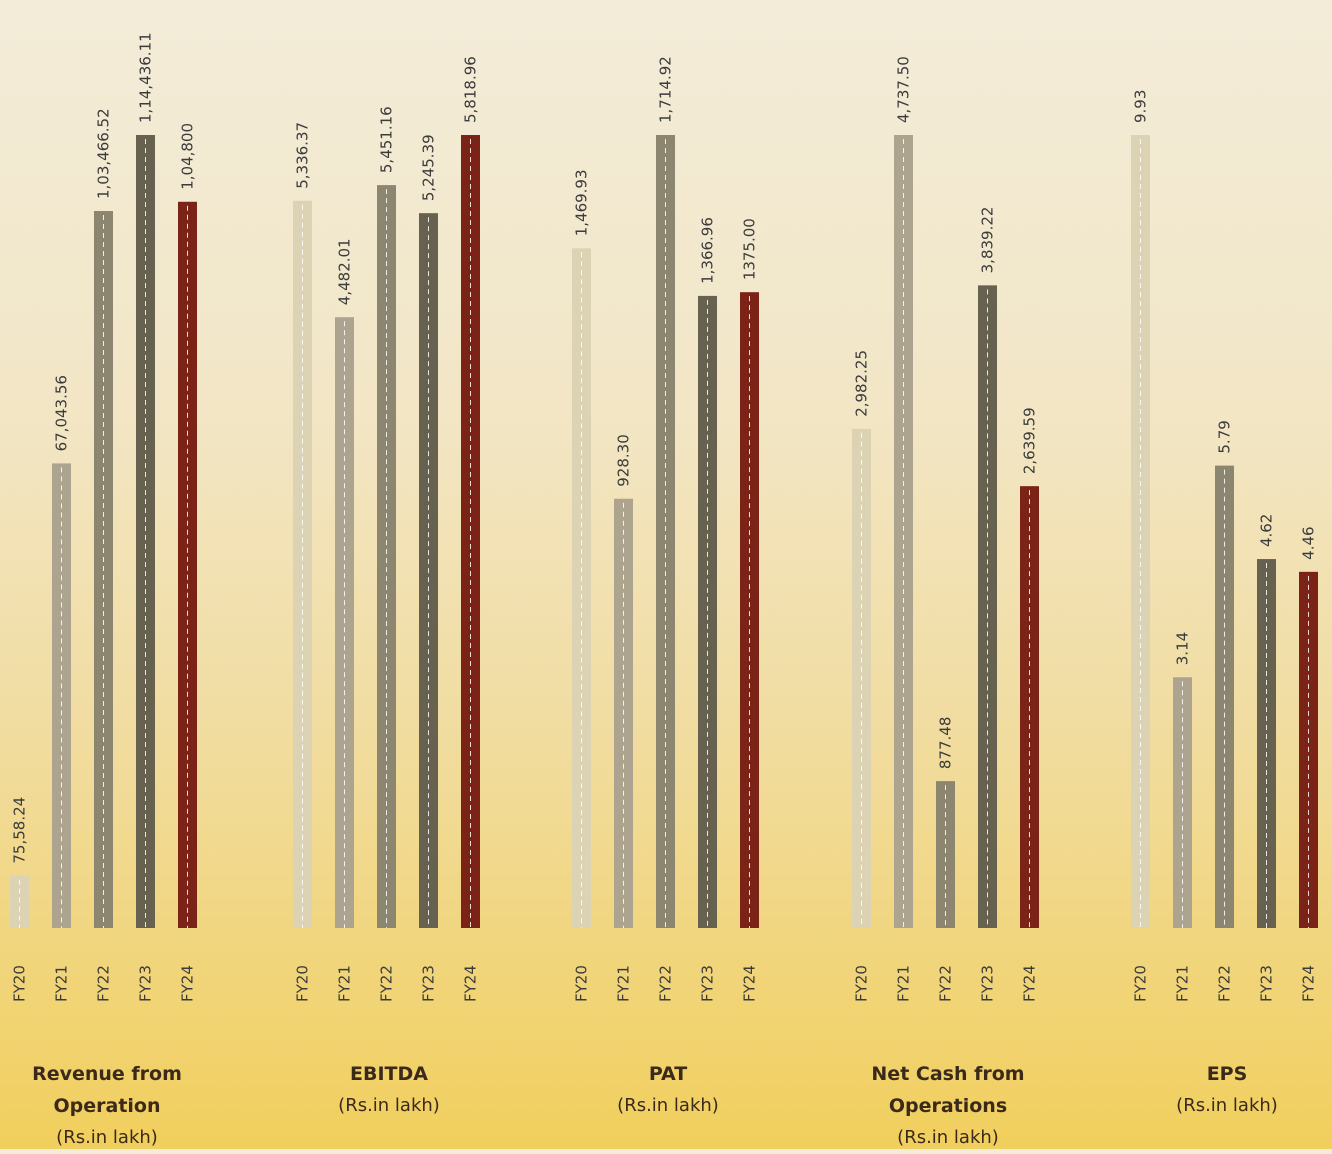 Image resolution: width=1332 pixels, height=1154 pixels. I want to click on pat-value-label-fy20: 1,469.93, so click(582, 202).